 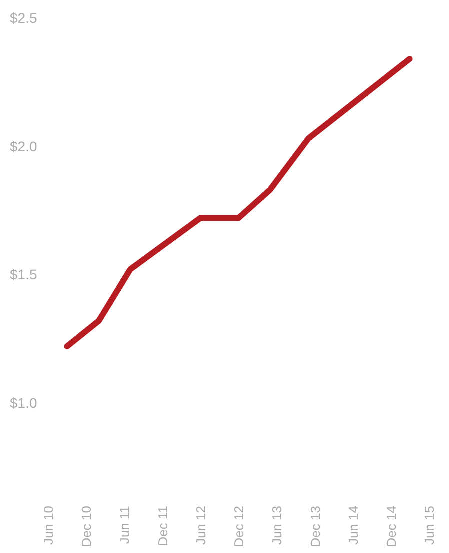 What do you see at coordinates (48, 526) in the screenshot?
I see `x-tick-label: Jun 10` at bounding box center [48, 526].